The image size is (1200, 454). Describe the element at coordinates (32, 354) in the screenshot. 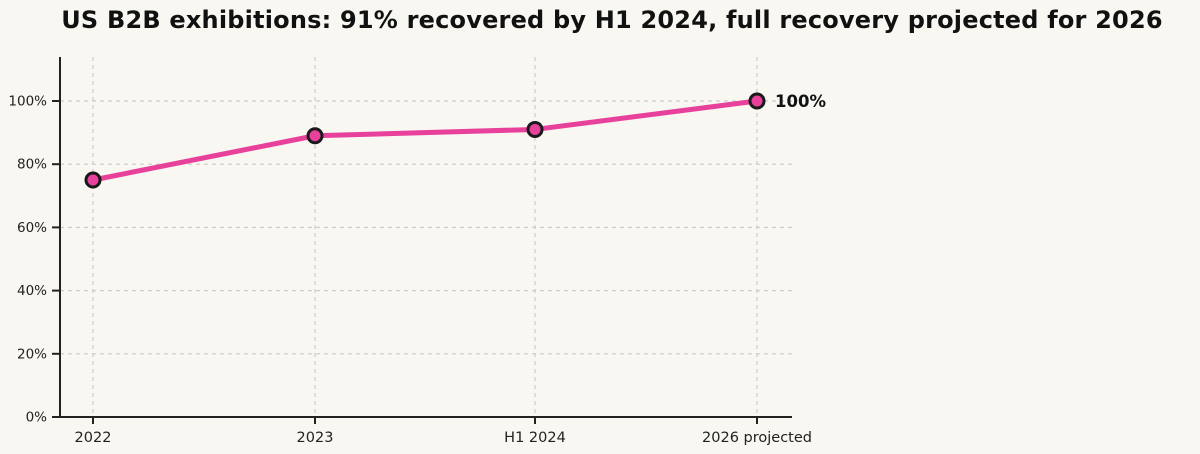

I see `y-tick-label: 20%` at that location.